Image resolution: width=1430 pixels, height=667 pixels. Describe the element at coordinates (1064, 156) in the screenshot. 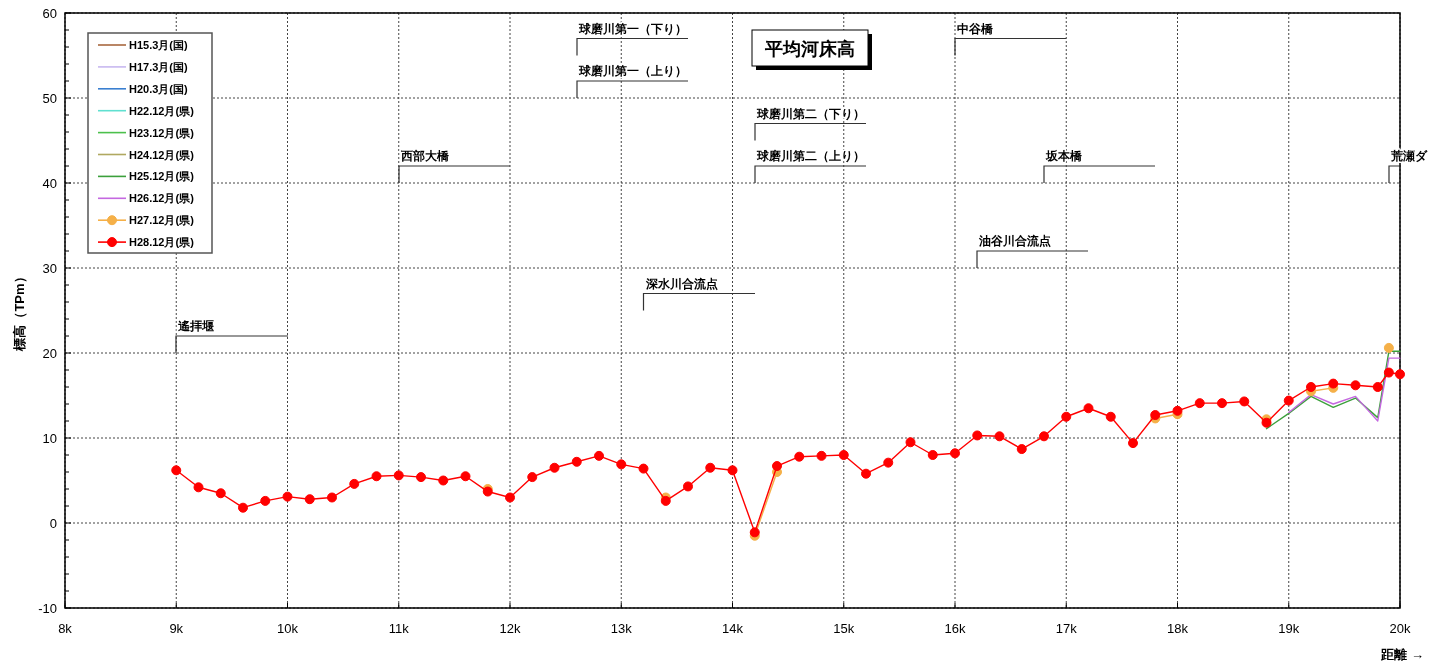

I see `annotation: 坂本橋` at that location.